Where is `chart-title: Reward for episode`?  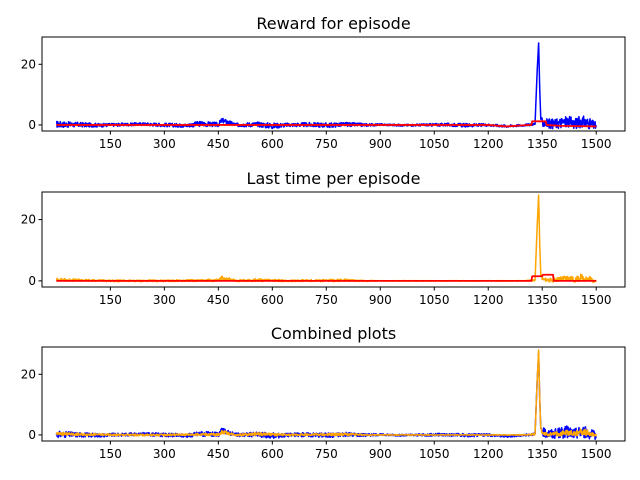 chart-title: Reward for episode is located at coordinates (333, 23).